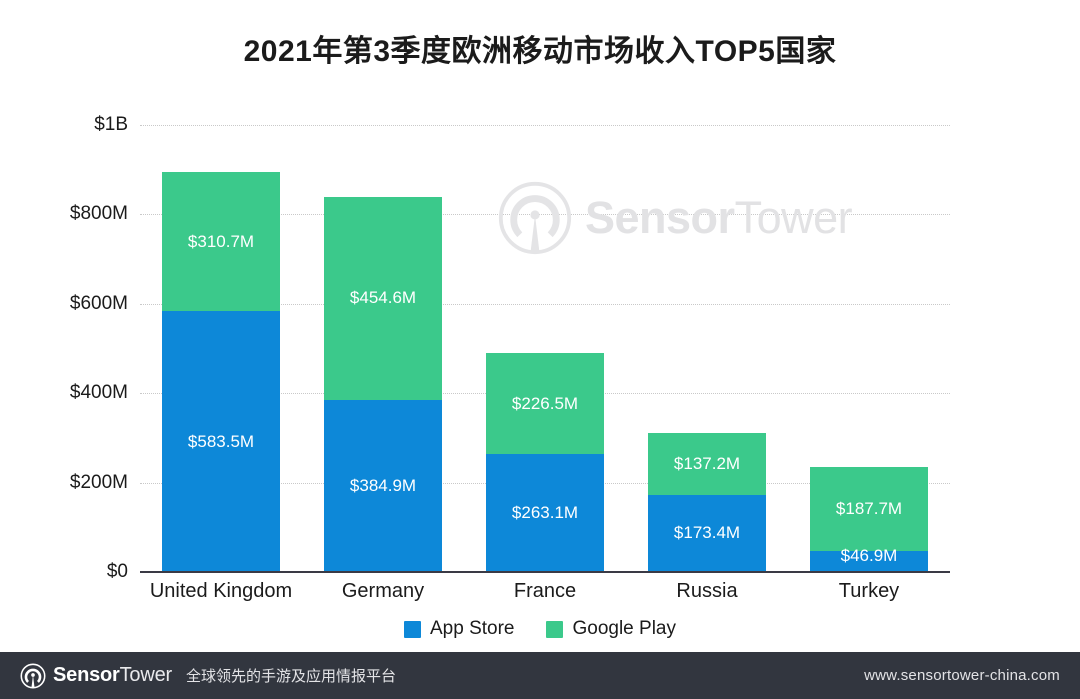  I want to click on bar-group: $384.9M $454.6M, so click(383, 348).